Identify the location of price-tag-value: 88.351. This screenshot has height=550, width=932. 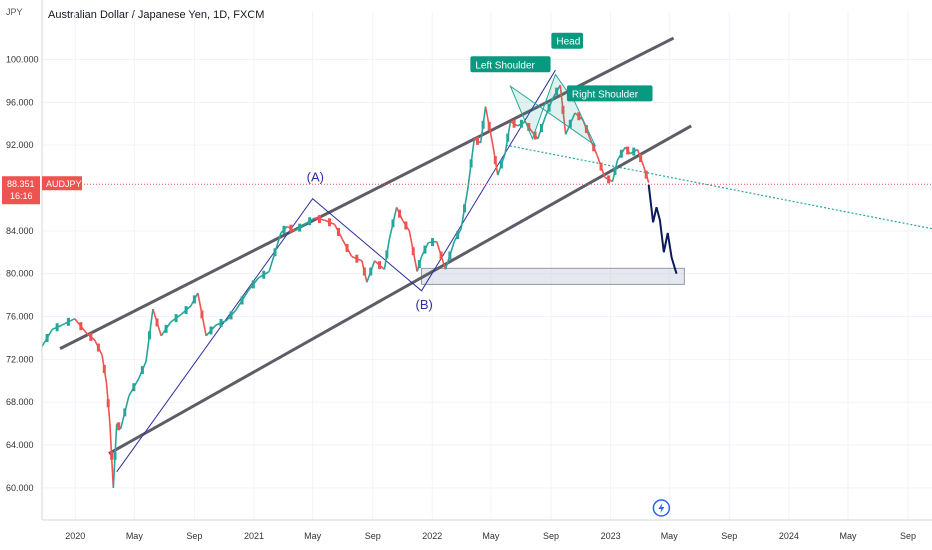
(21, 184).